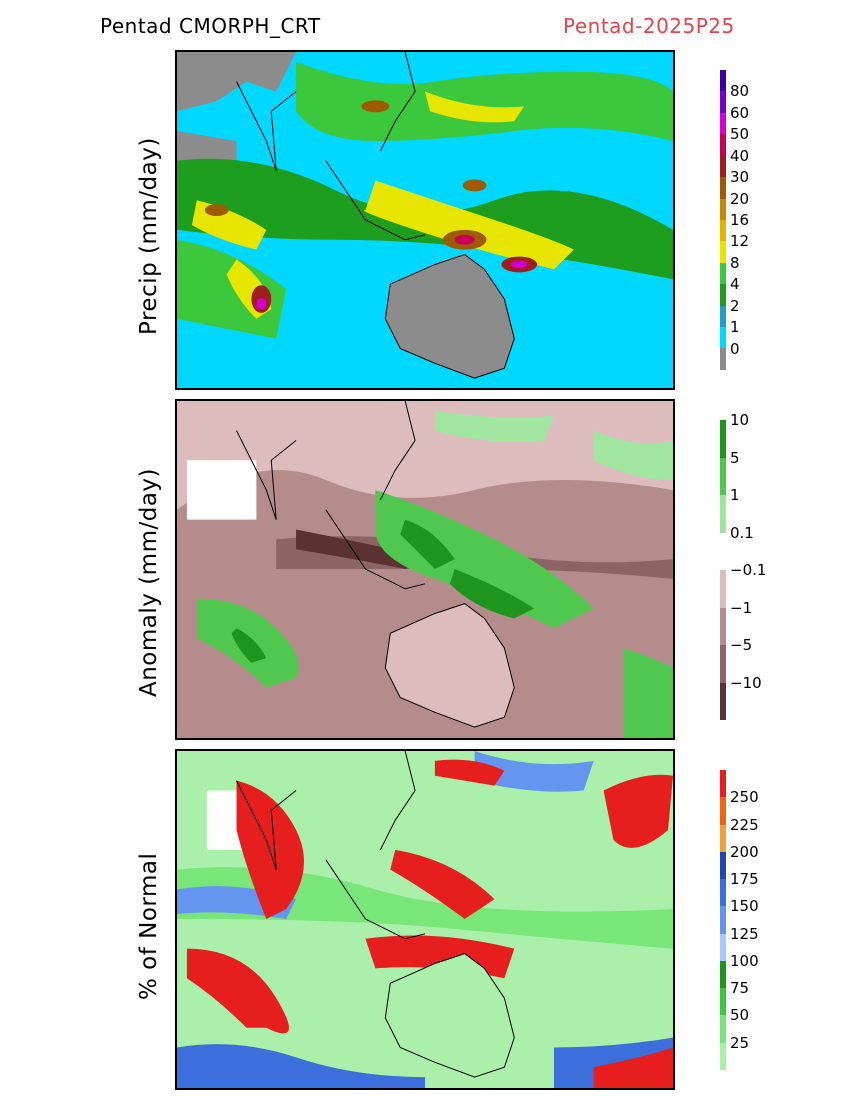 The height and width of the screenshot is (1100, 850). I want to click on colorbar-label: 20, so click(740, 198).